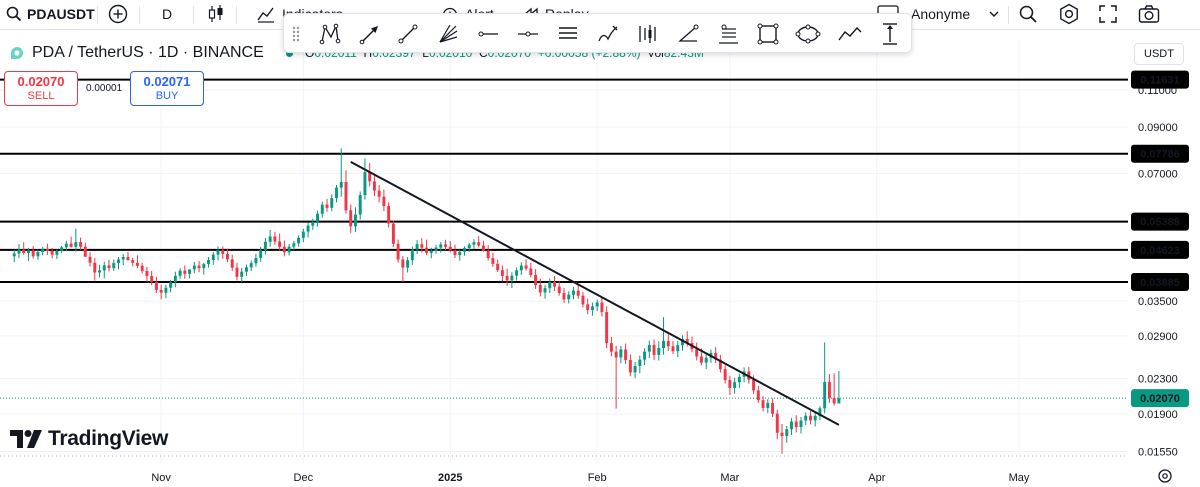  I want to click on ellipse-tool, so click(808, 34).